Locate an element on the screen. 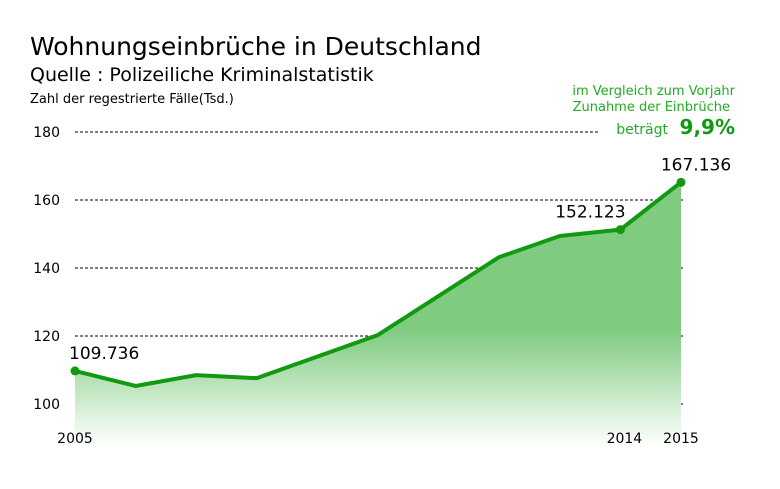 The height and width of the screenshot is (489, 780). y-tick-label: 140 is located at coordinates (46, 269).